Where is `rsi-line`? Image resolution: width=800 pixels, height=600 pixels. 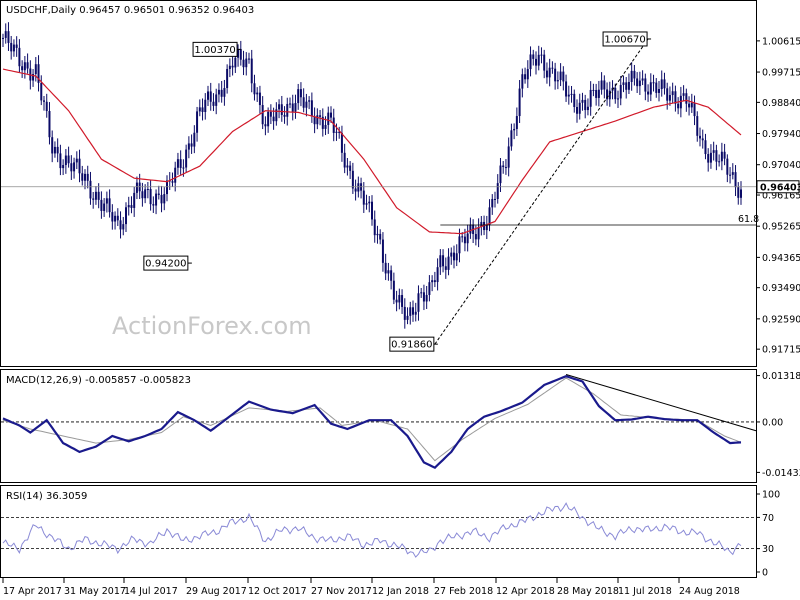
rsi-line is located at coordinates (372, 530).